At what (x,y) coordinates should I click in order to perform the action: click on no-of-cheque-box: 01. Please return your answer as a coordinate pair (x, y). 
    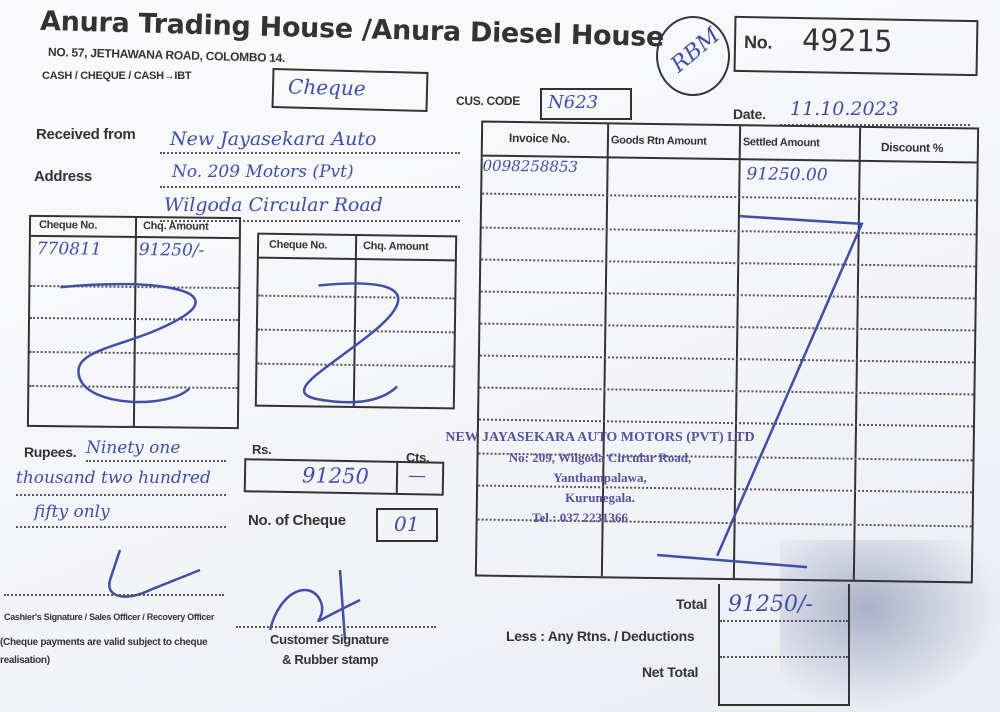
    Looking at the image, I should click on (407, 525).